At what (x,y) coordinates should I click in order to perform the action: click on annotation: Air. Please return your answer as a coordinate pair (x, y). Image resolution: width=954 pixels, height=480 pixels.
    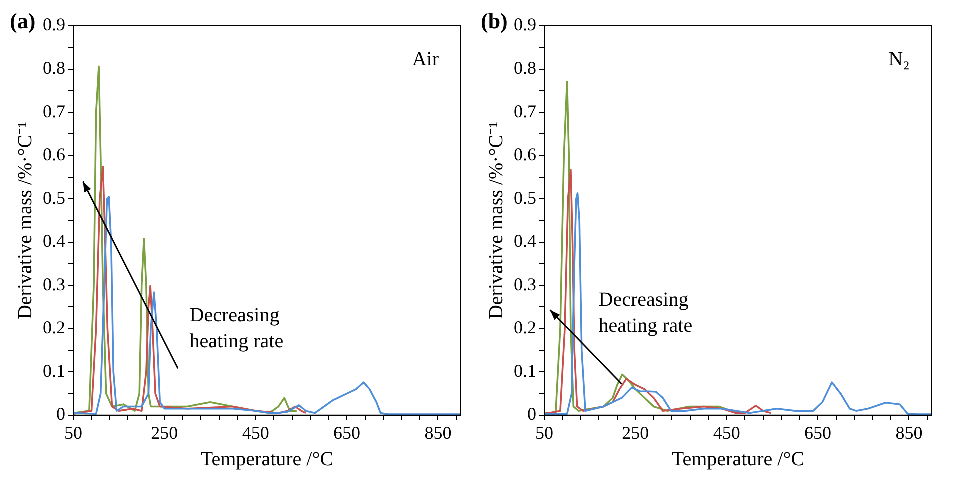
    Looking at the image, I should click on (426, 59).